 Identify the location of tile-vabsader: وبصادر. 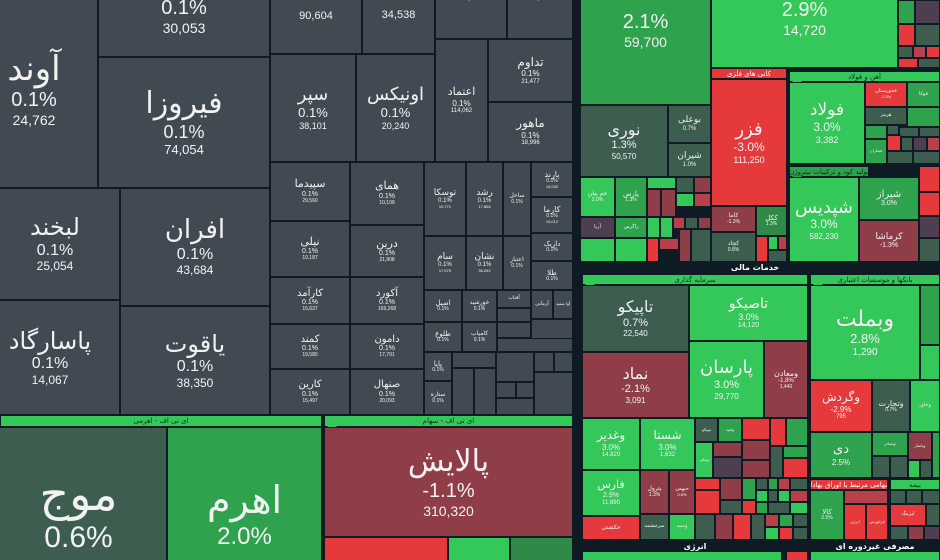
(890, 444).